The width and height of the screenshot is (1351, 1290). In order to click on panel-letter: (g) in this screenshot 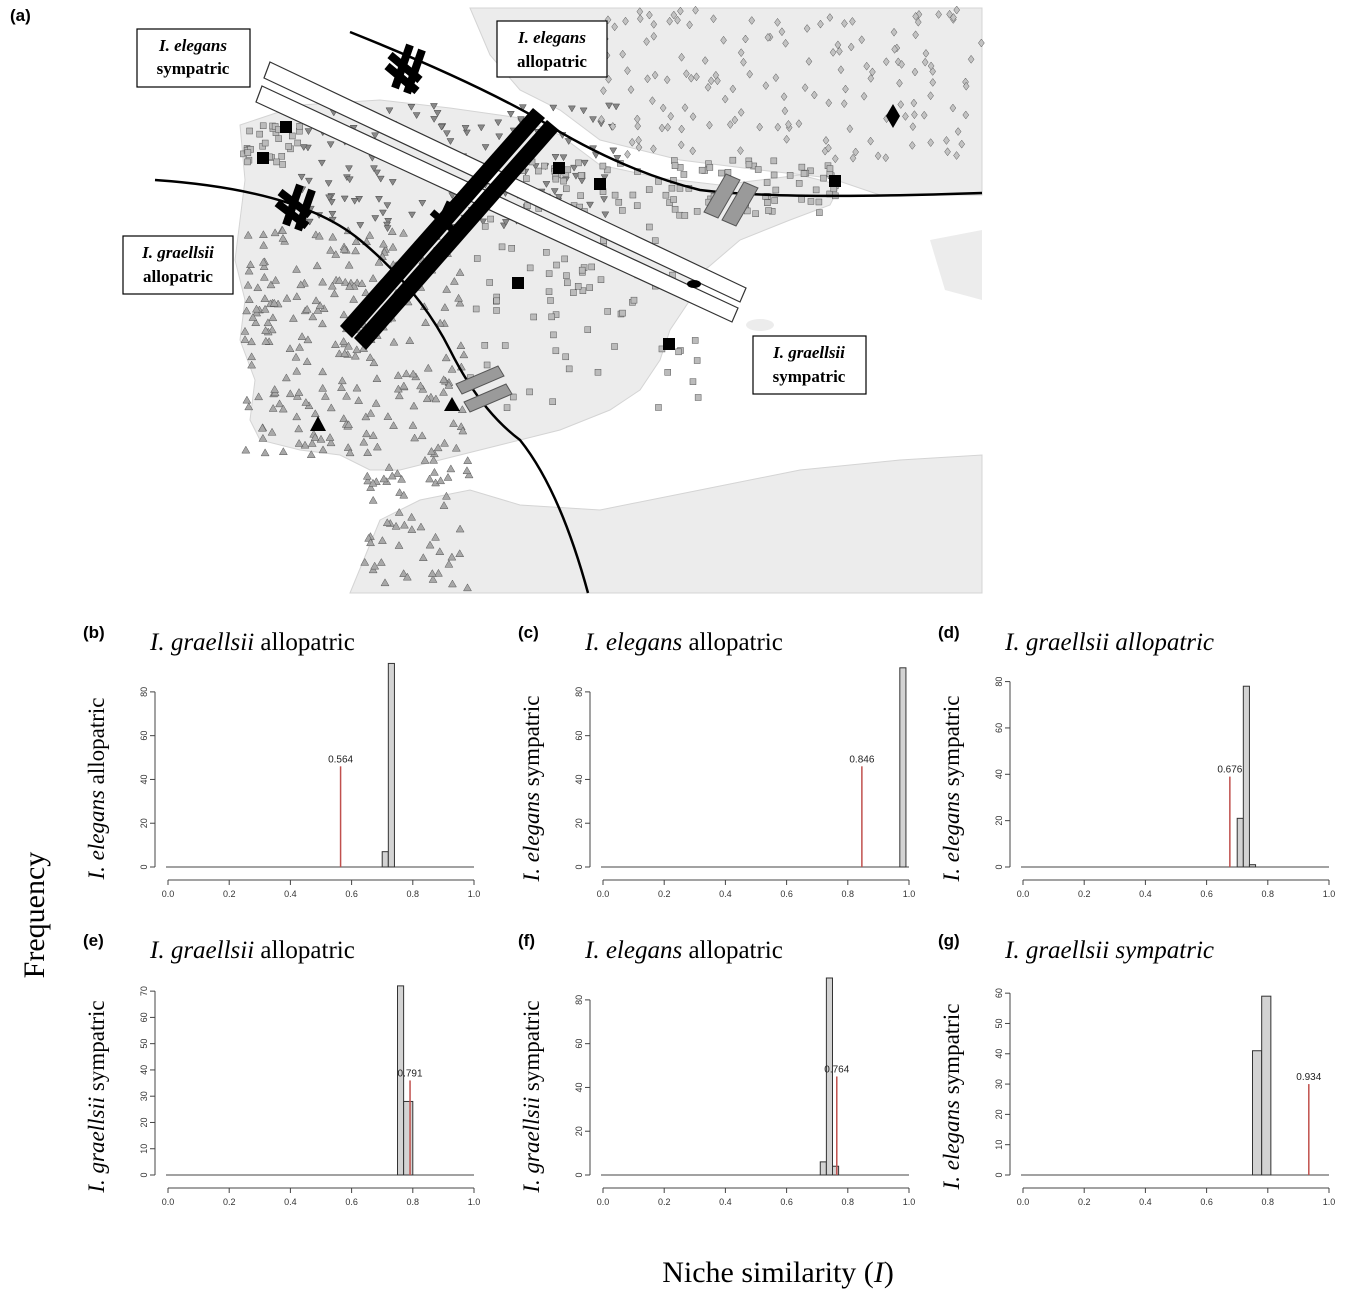, I will do `click(949, 940)`.